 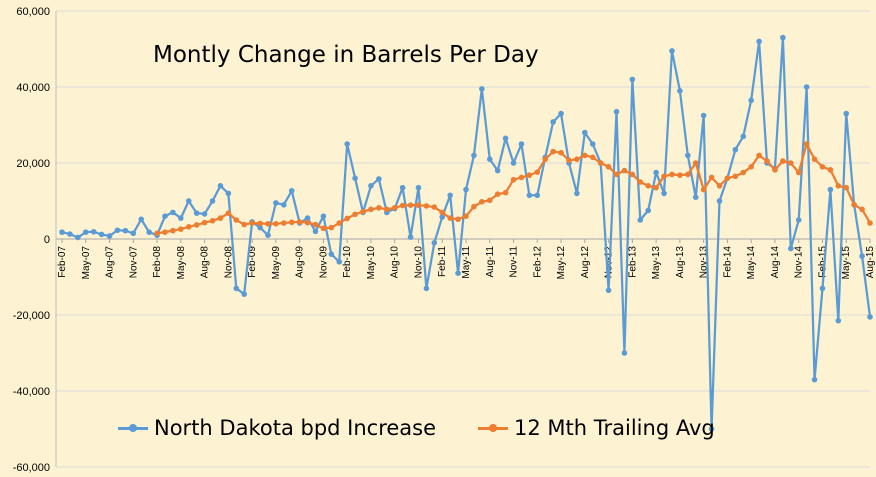 I want to click on x-tick-label: Aug-13, so click(x=680, y=262).